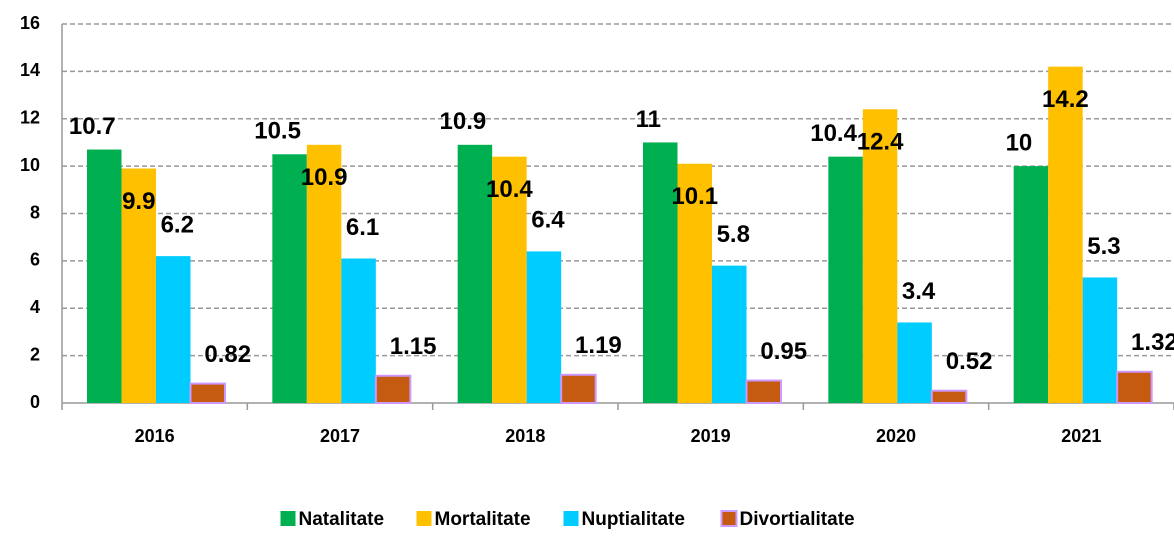 Image resolution: width=1174 pixels, height=538 pixels. What do you see at coordinates (35, 260) in the screenshot?
I see `y-tick-label: 6` at bounding box center [35, 260].